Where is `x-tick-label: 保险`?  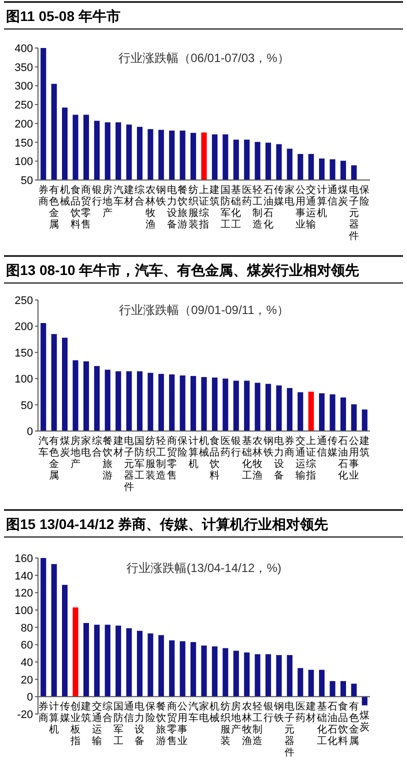 x-tick-label: 保险 is located at coordinates (183, 447).